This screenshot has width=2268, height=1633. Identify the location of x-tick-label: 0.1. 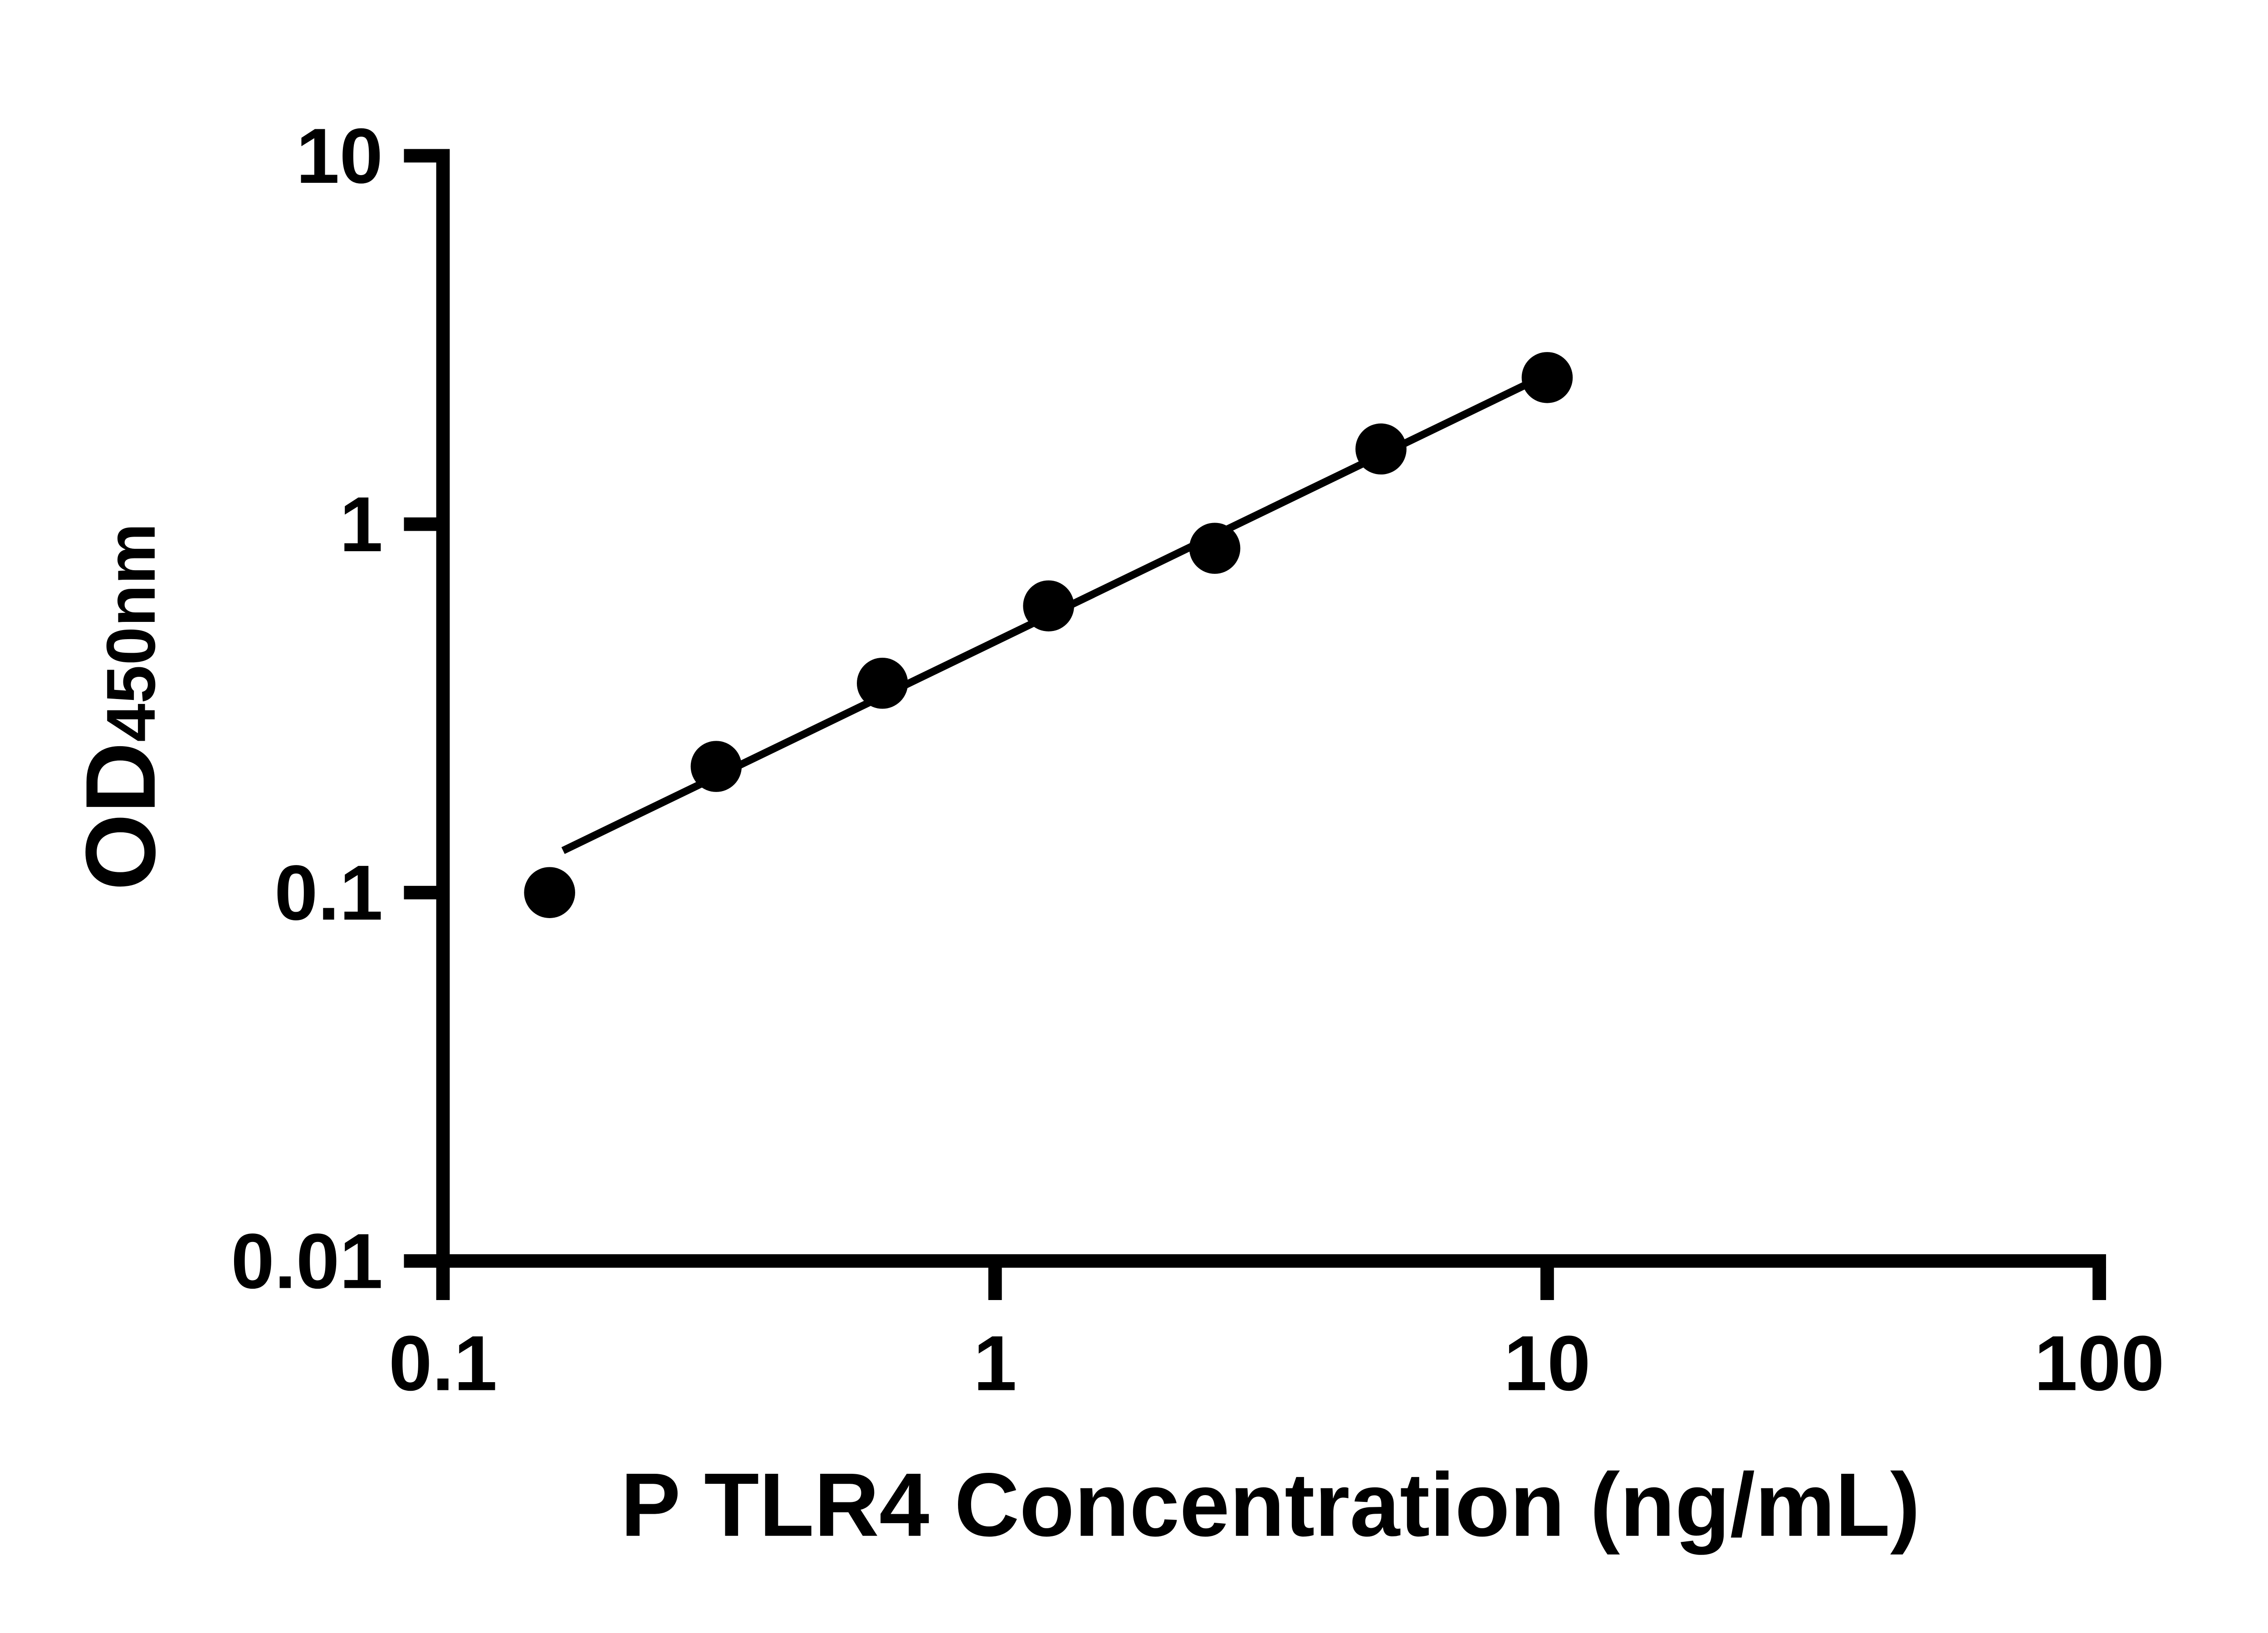
(443, 1363).